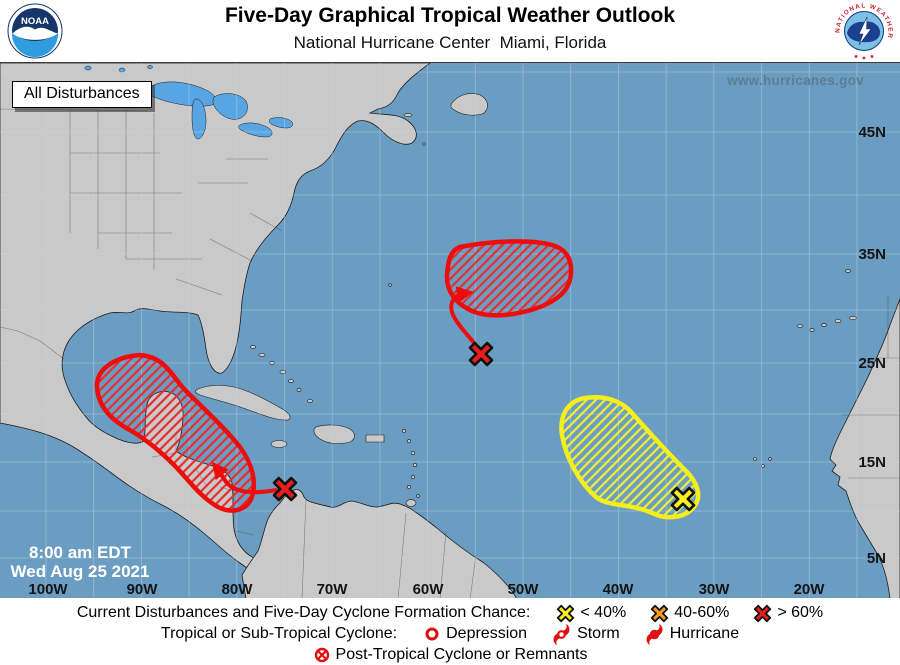 The image size is (900, 665). What do you see at coordinates (654, 634) in the screenshot?
I see `hurricane-icon` at bounding box center [654, 634].